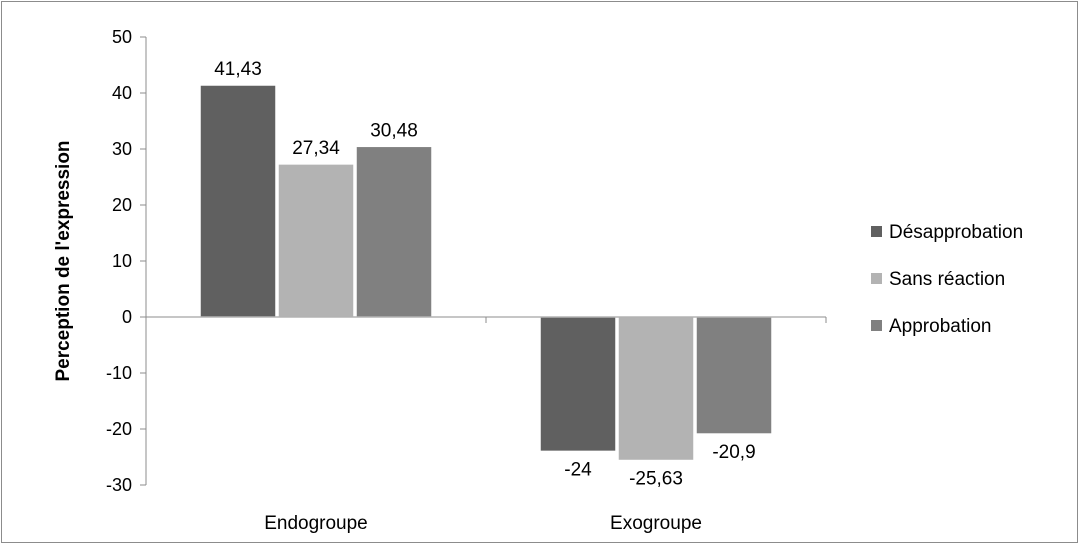 The height and width of the screenshot is (546, 1081). I want to click on y-tick-label: 0, so click(127, 317).